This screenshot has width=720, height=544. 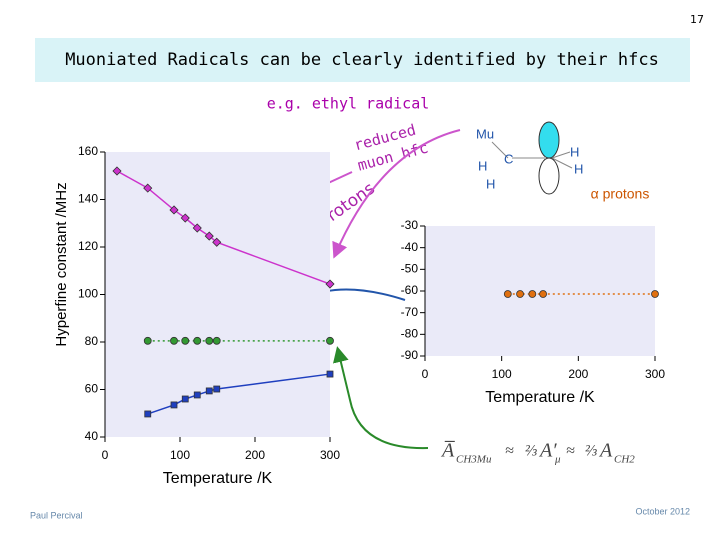 What do you see at coordinates (92, 389) in the screenshot?
I see `y-tick-label: 60` at bounding box center [92, 389].